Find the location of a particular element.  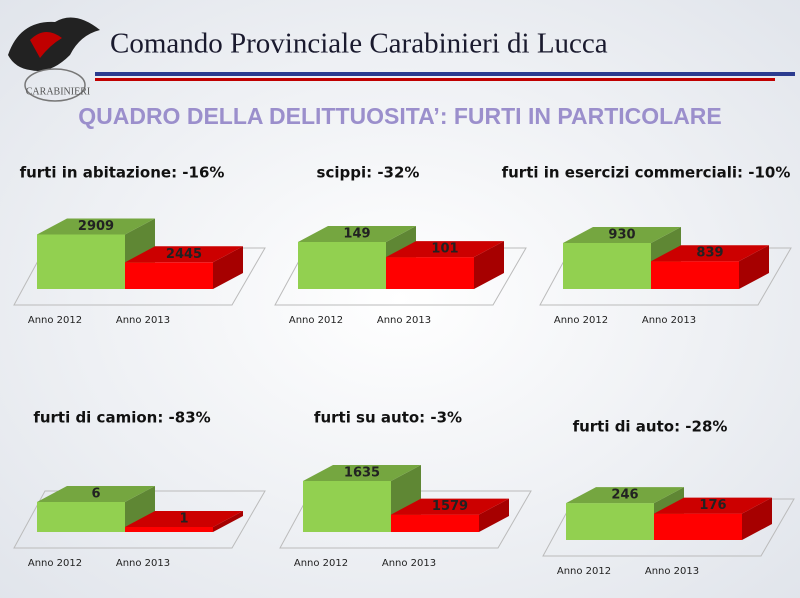

data-label: 839 is located at coordinates (709, 253).